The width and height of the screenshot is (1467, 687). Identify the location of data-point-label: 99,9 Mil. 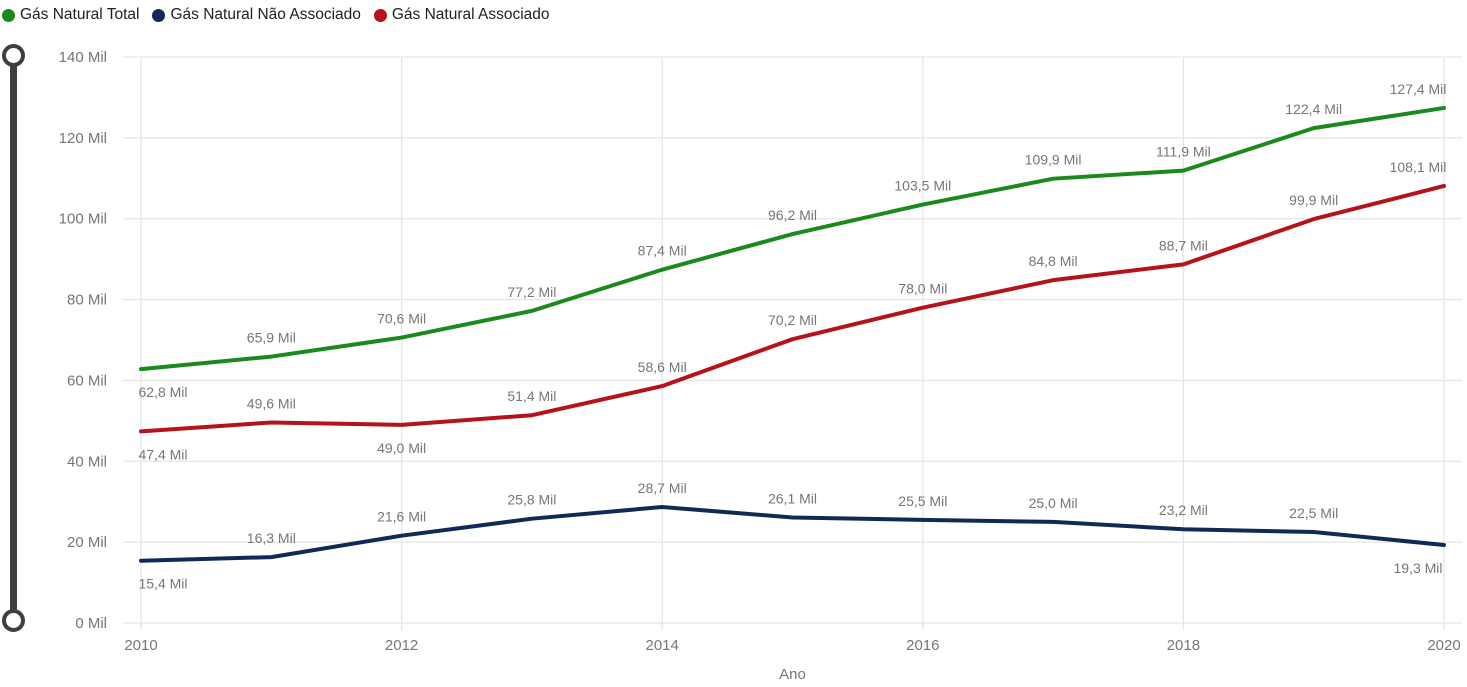
(1313, 200).